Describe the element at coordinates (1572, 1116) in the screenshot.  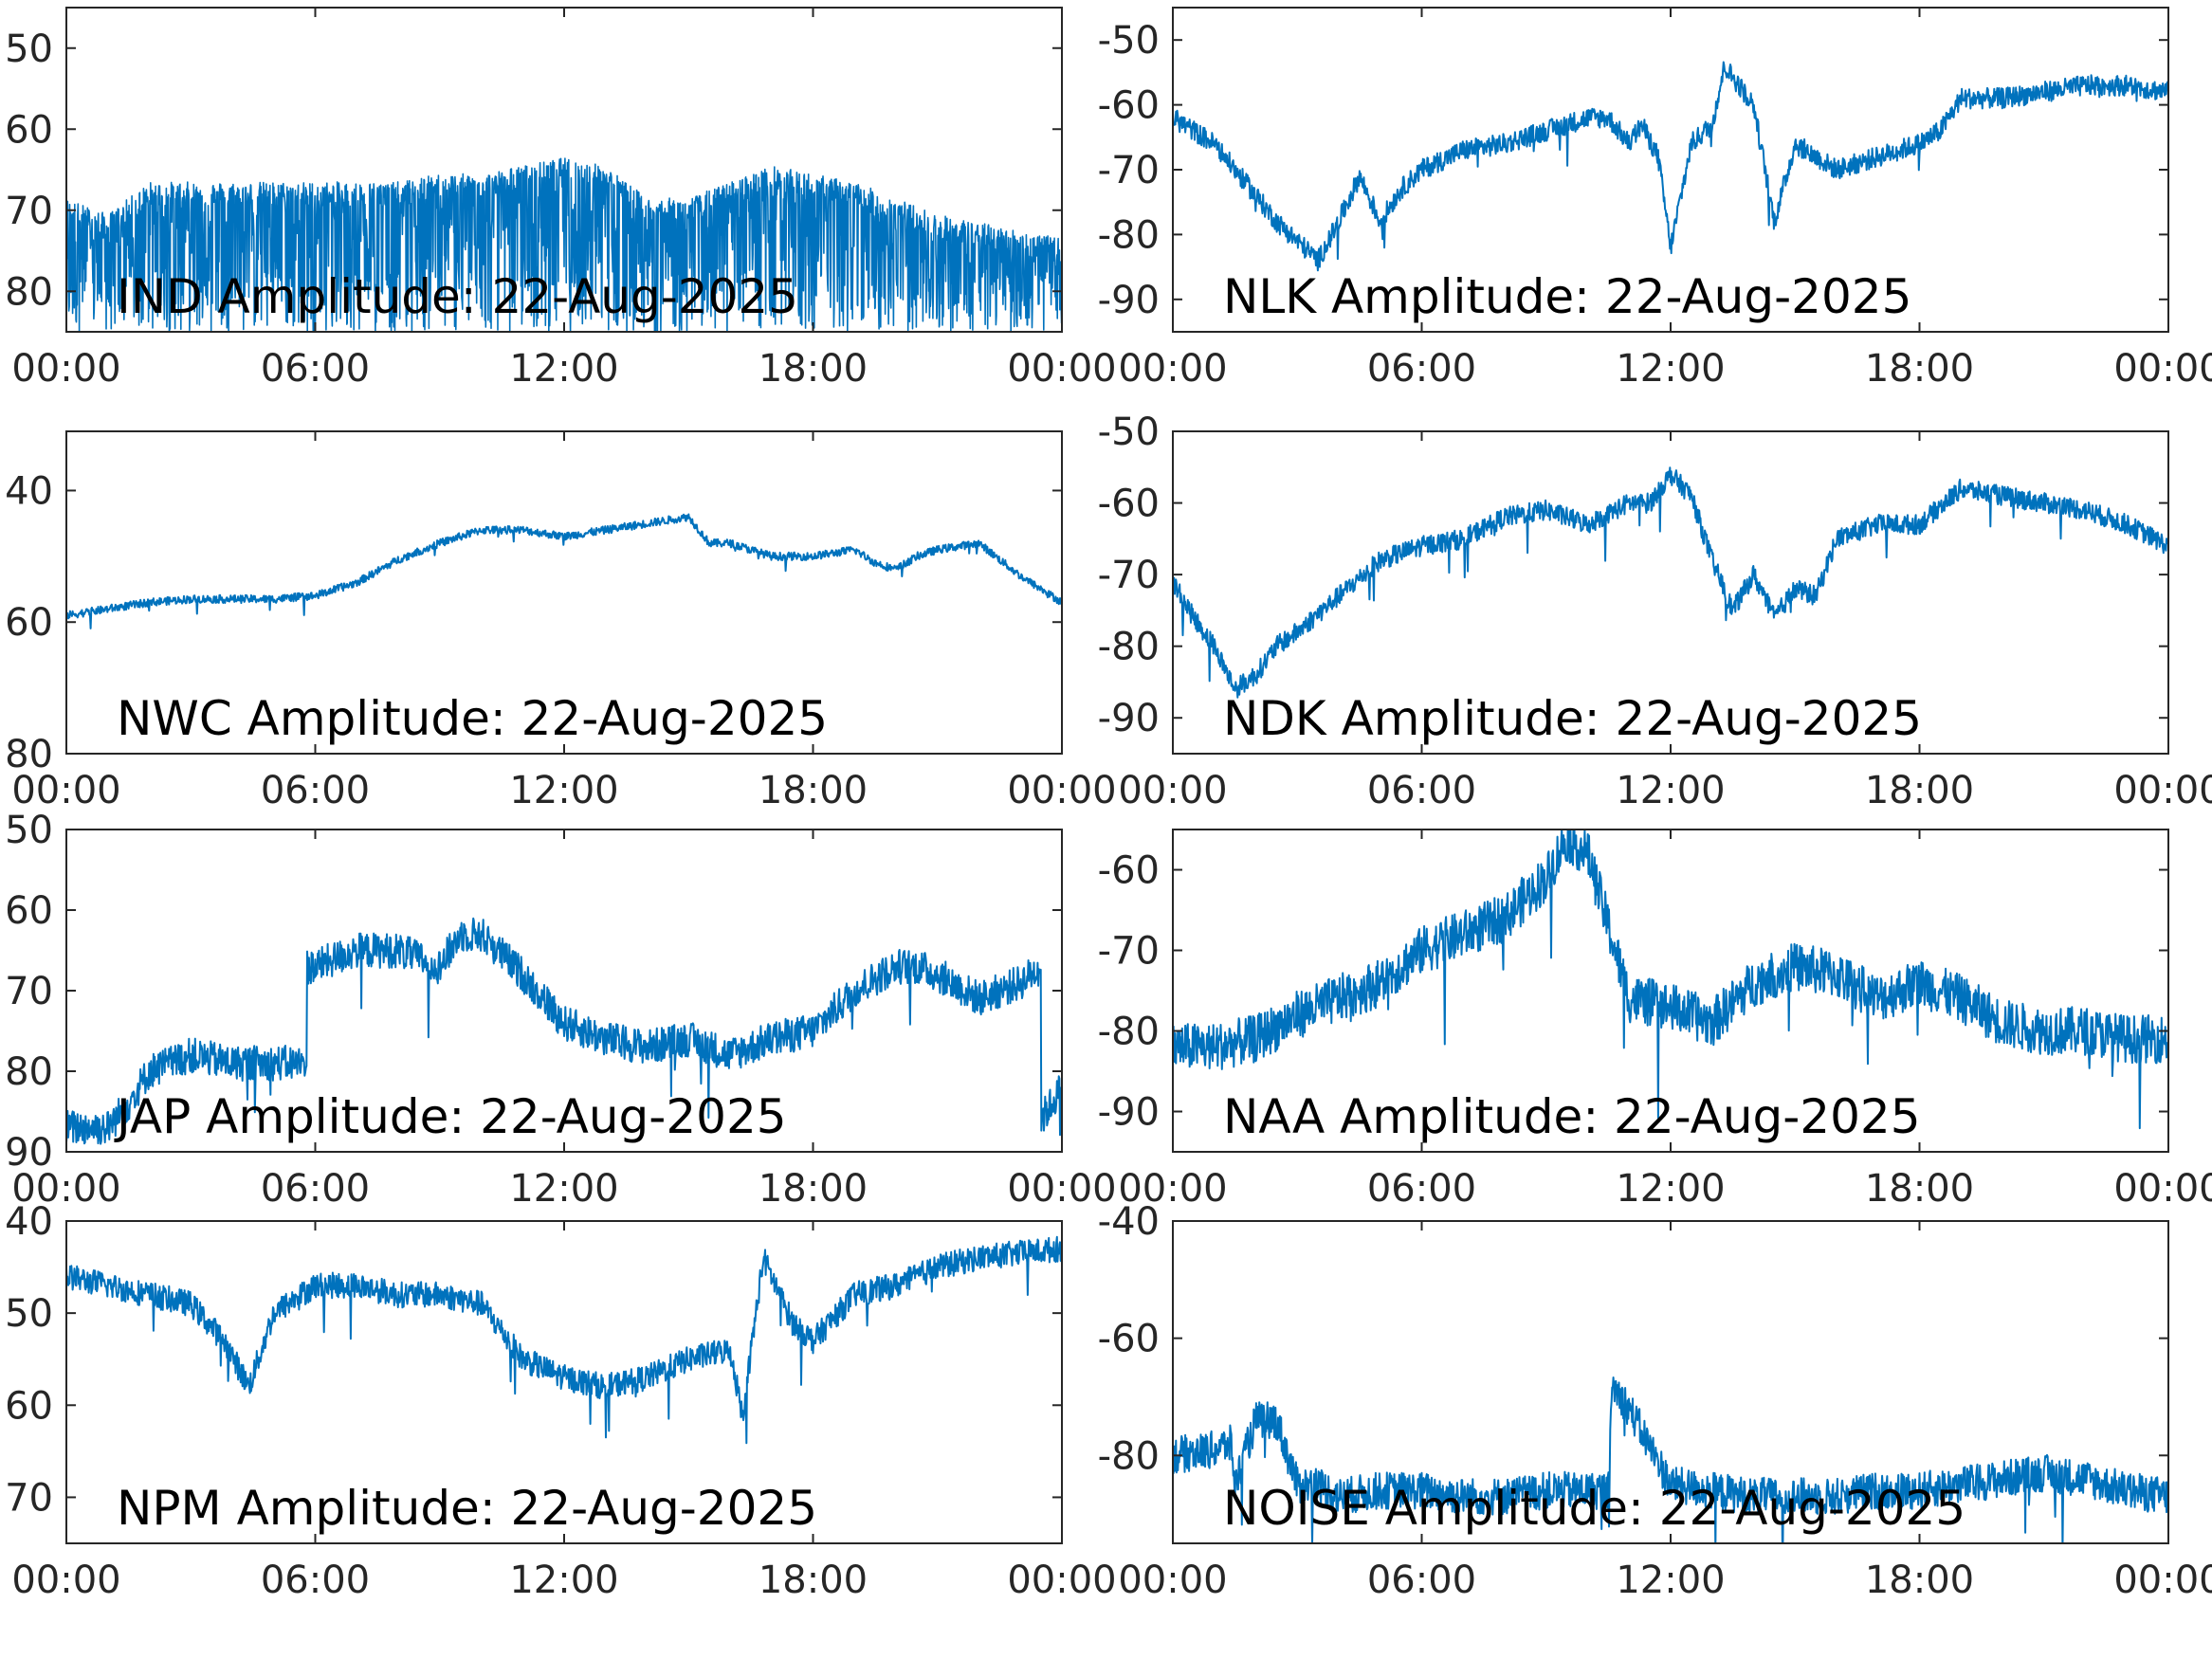
I see `panel-title: NAA Amplitude: 22-Aug-2025` at that location.